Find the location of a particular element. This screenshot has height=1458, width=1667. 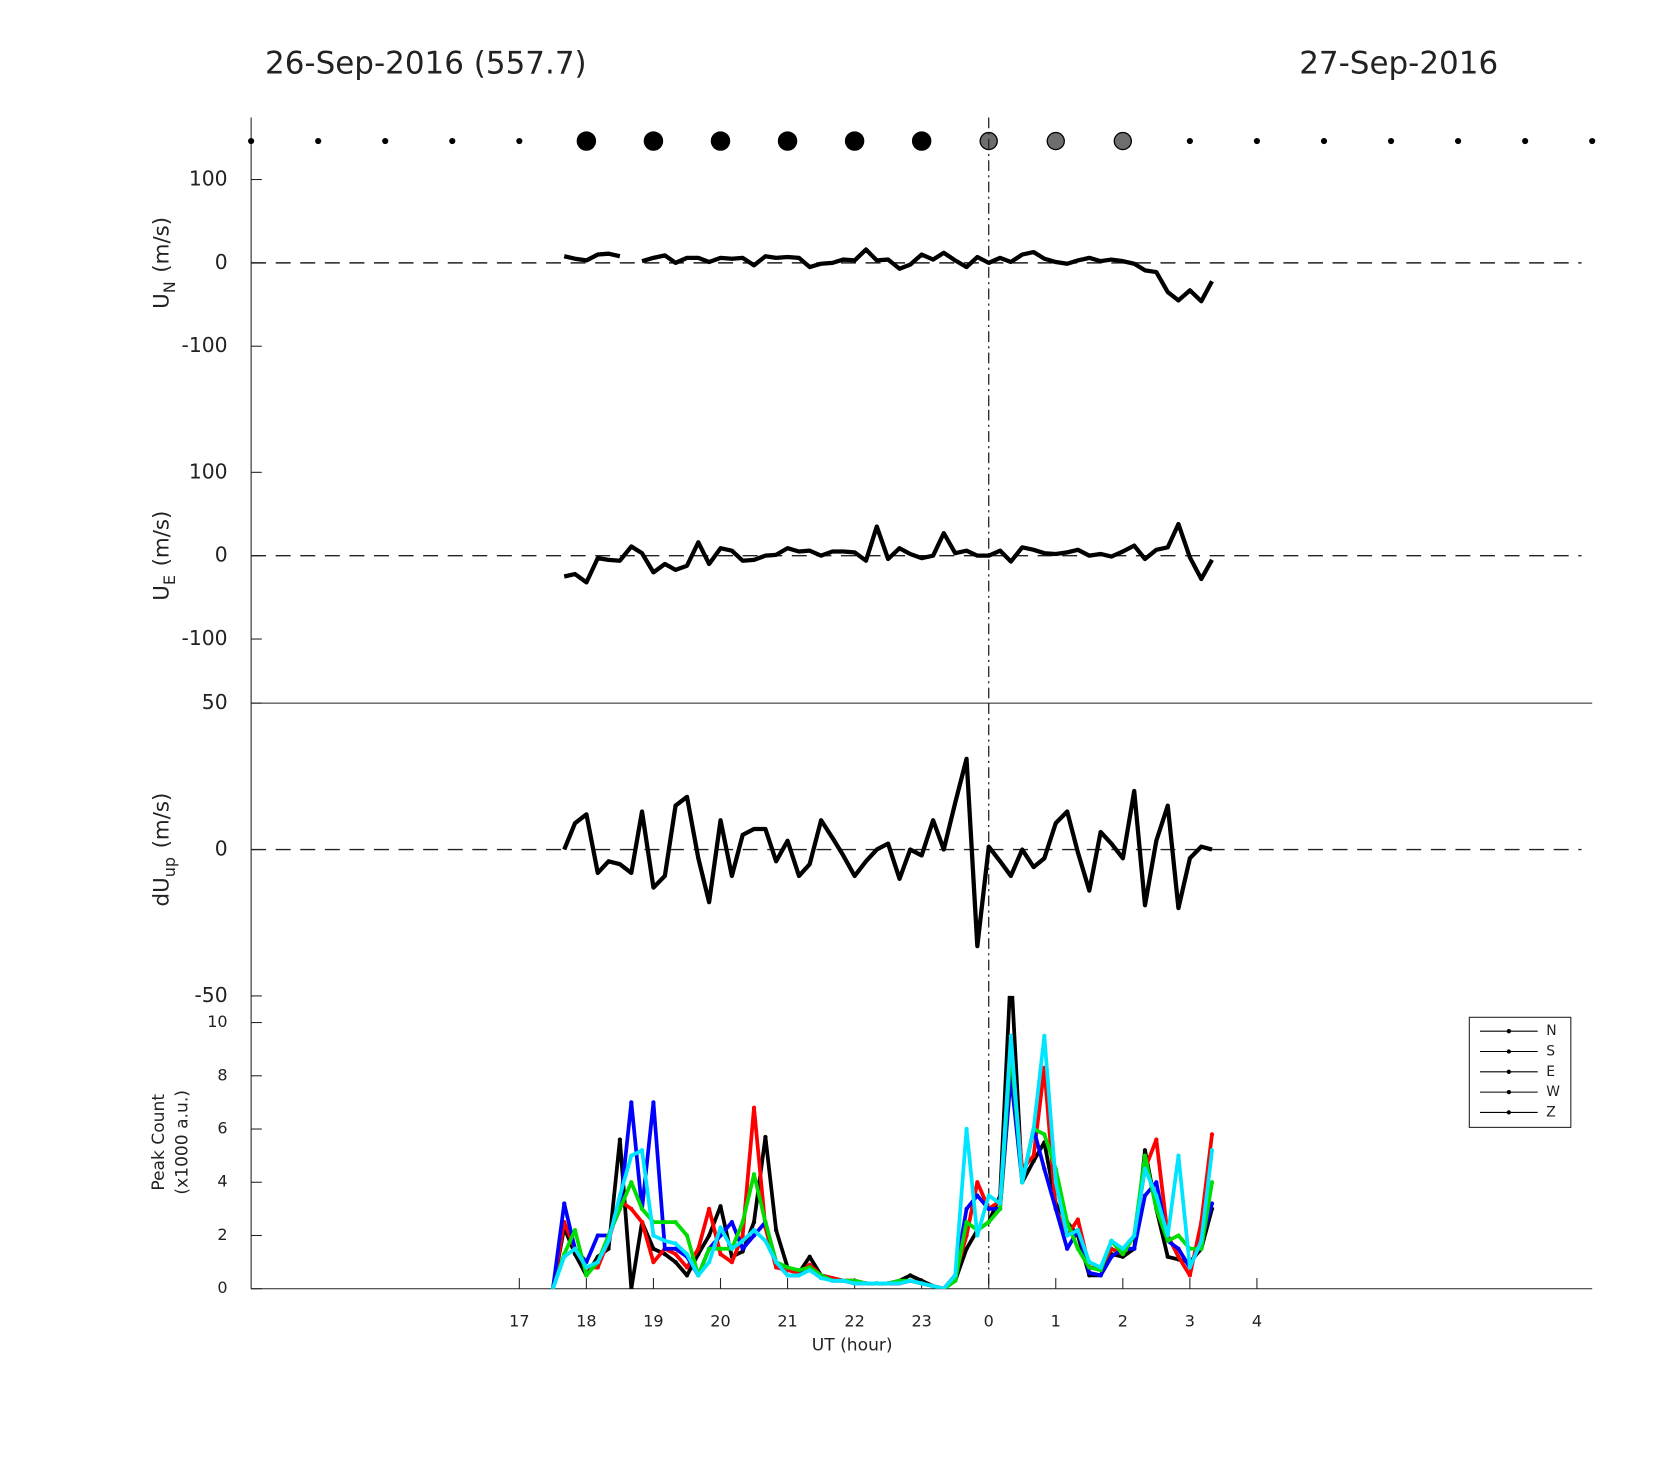

y-axis-label-line: Peak Count is located at coordinates (159, 1142).